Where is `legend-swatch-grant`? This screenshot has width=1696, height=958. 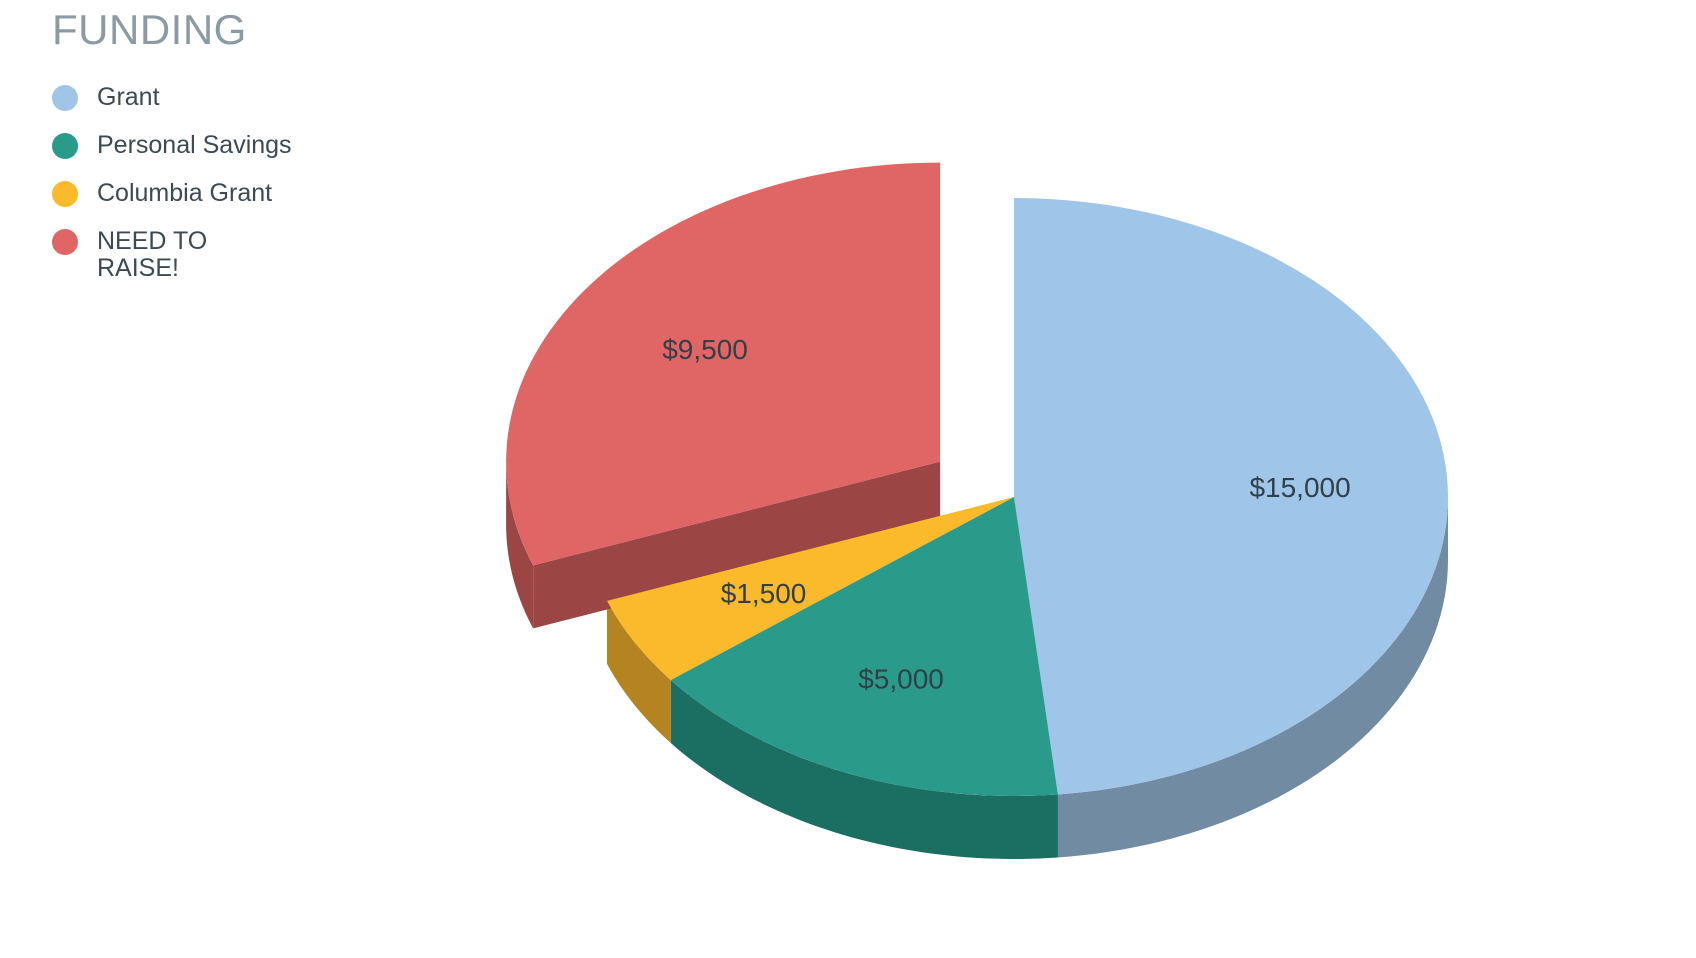
legend-swatch-grant is located at coordinates (65, 98).